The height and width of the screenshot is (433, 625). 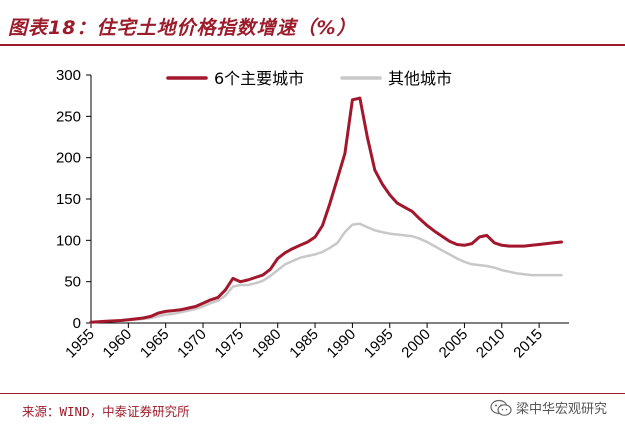 I want to click on chart-legend: 6个主要城市 其他城市, so click(x=309, y=78).